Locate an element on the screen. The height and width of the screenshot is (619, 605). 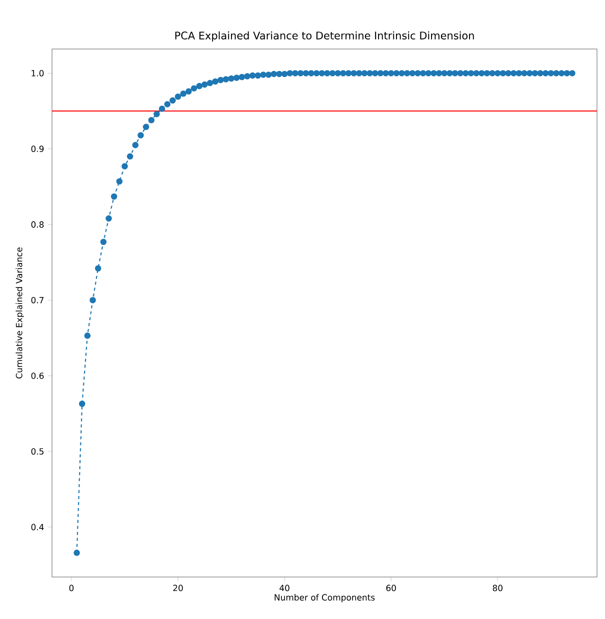
y-tick-label: 0.9 is located at coordinates (37, 149).